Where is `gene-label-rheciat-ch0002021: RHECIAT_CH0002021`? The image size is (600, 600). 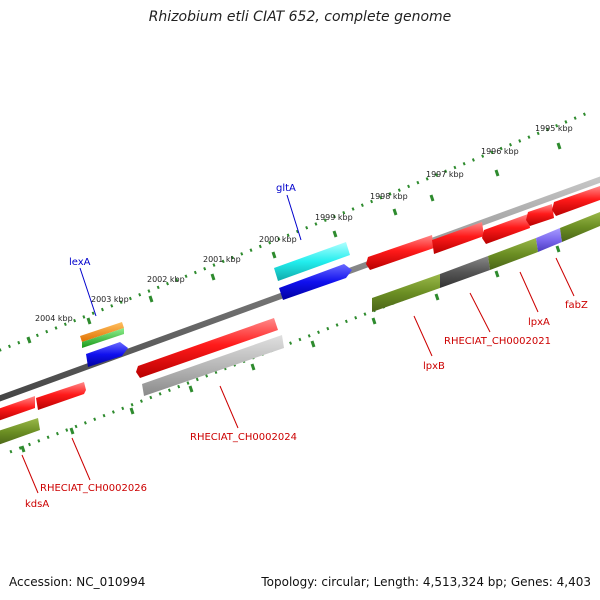
gene-label-rheciat-ch0002021: RHECIAT_CH0002021 is located at coordinates (497, 341).